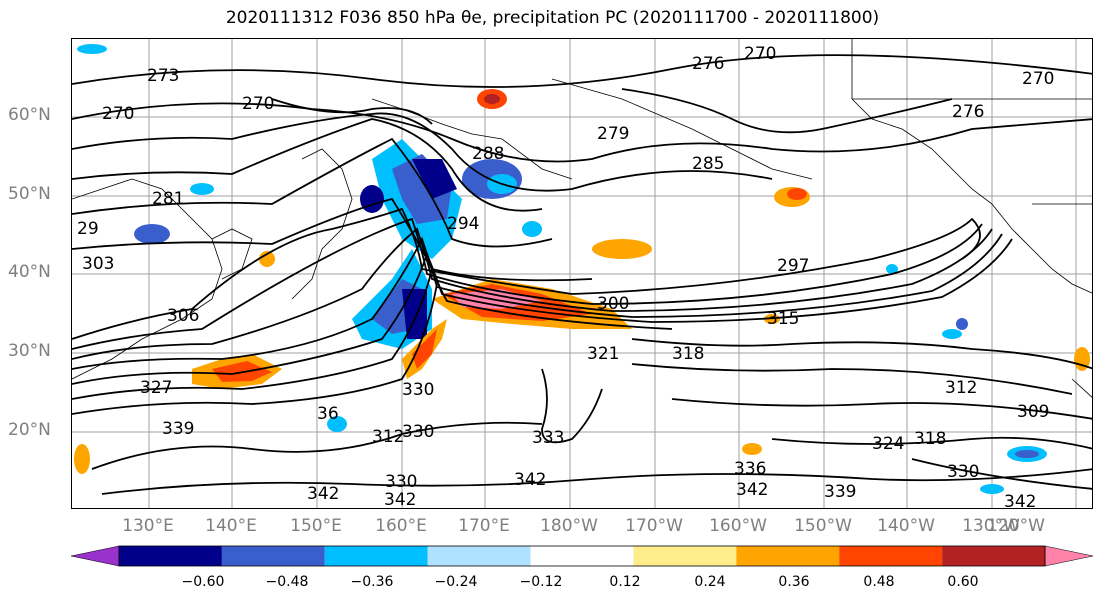 The width and height of the screenshot is (1105, 603). Describe the element at coordinates (98, 264) in the screenshot. I see `contour-label: 303` at that location.